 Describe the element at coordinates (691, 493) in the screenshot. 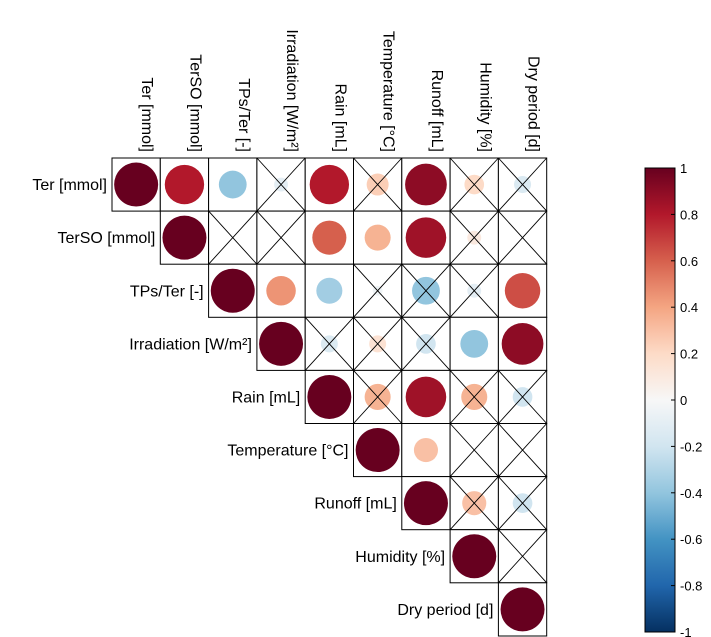

I see `colorbar-tick-label: -0.4` at that location.